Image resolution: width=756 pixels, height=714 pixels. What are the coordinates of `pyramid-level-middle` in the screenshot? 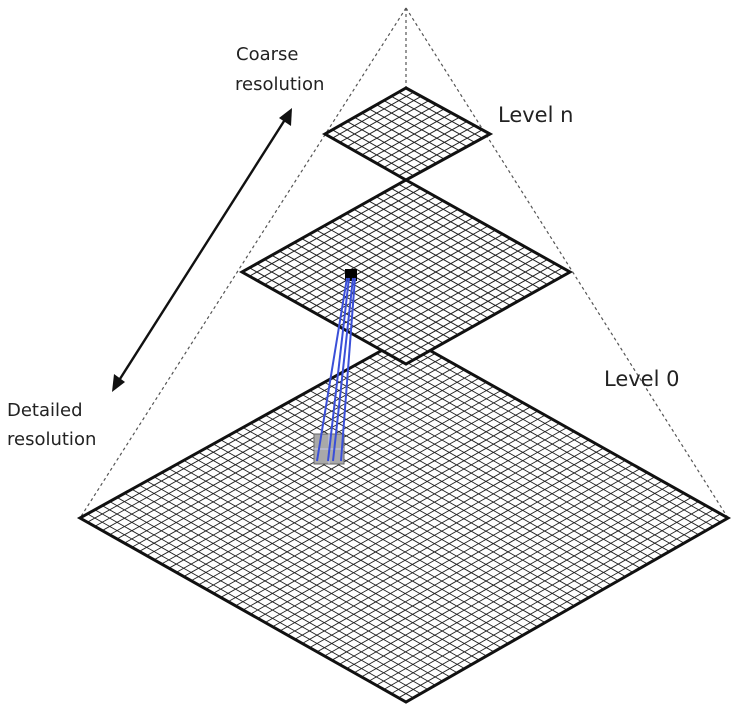 It's located at (406, 272).